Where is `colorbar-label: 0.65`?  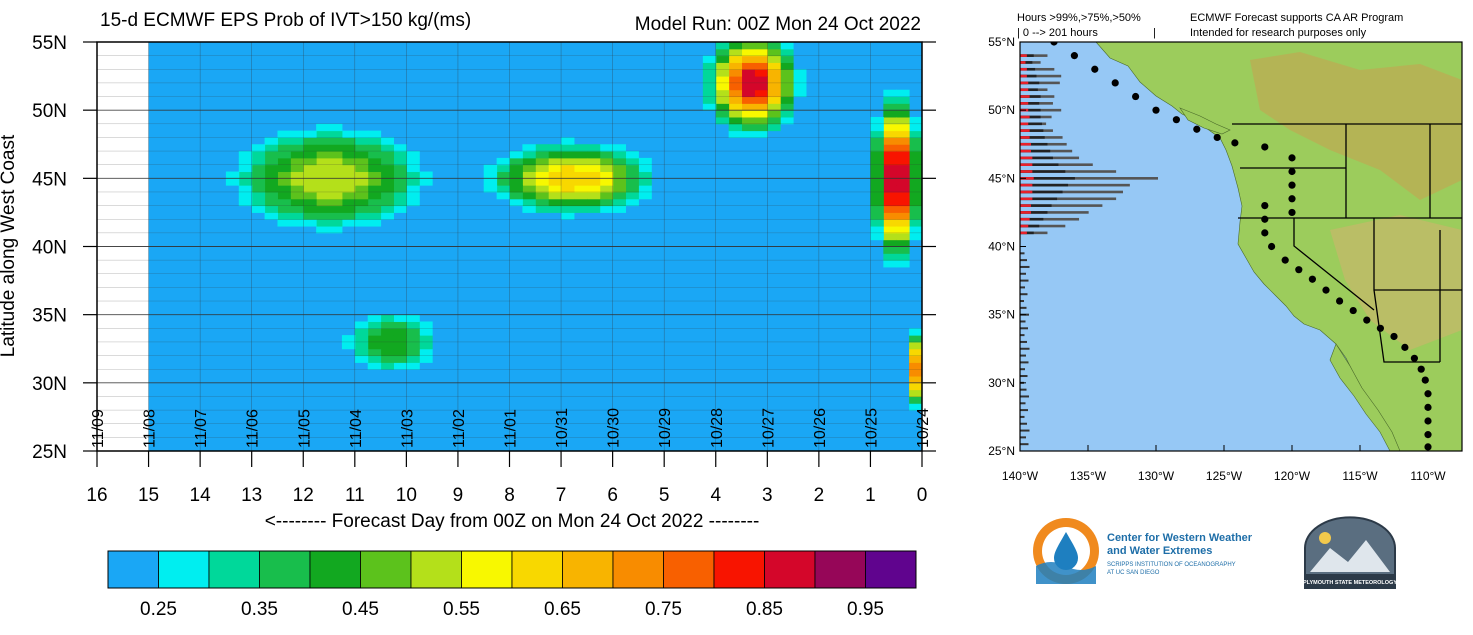 colorbar-label: 0.65 is located at coordinates (562, 609).